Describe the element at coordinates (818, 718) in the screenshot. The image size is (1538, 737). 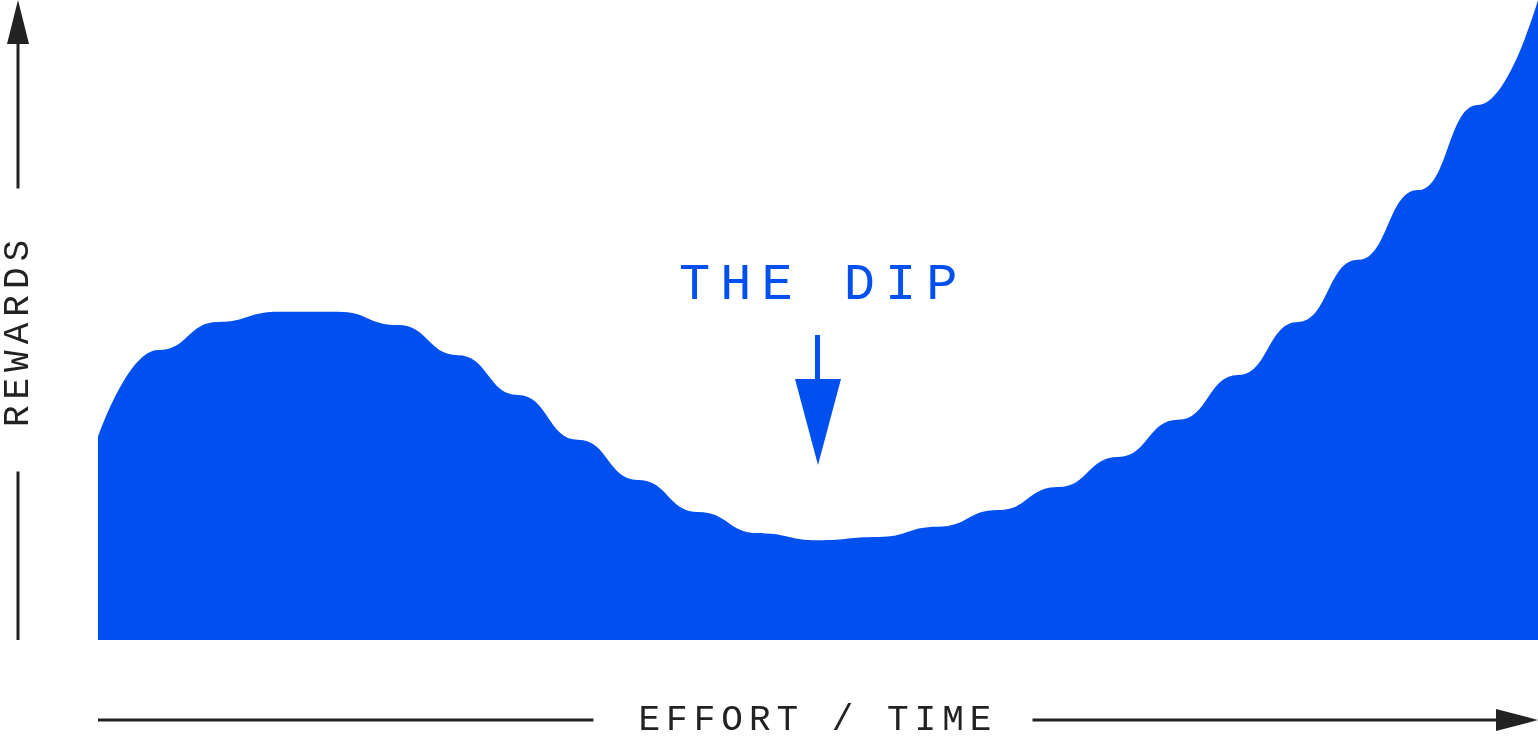
I see `x-axis-title: EFFORT / TIME` at that location.